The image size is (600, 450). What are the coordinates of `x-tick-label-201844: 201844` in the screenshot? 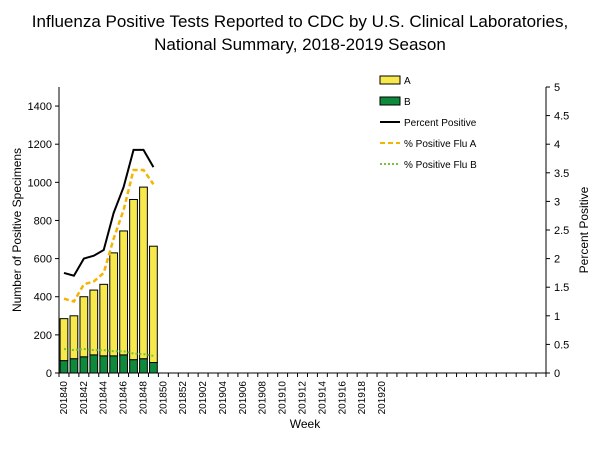 It's located at (104, 398).